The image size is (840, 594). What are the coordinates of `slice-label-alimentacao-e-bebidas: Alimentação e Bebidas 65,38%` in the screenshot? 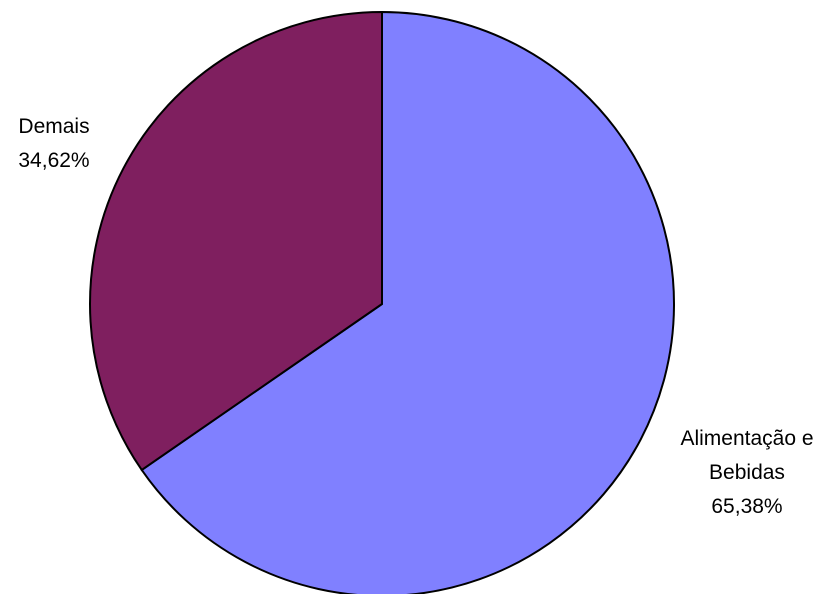 It's located at (747, 473).